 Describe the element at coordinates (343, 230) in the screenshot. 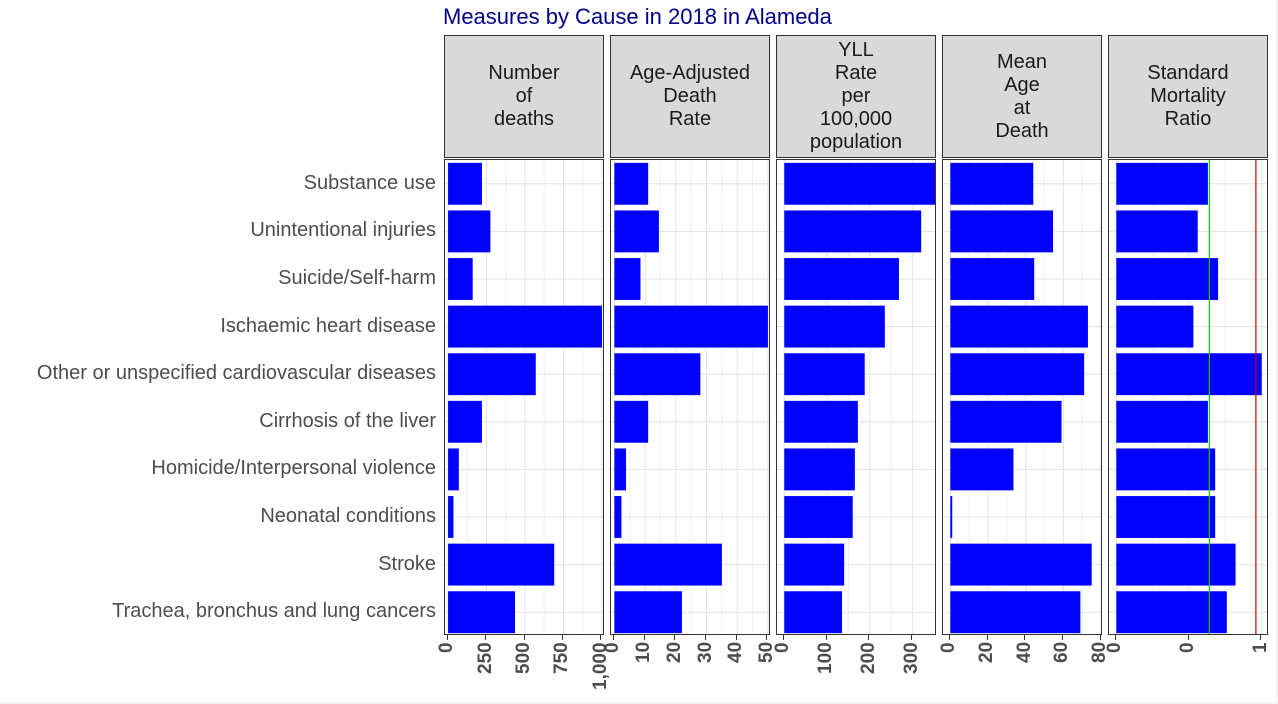

I see `category-label: Unintentional injuries` at that location.